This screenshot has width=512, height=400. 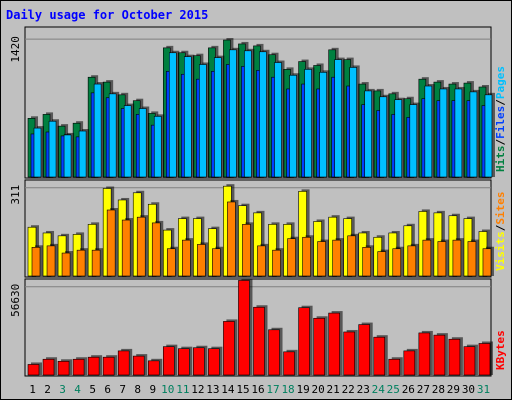 What do you see at coordinates (32, 389) in the screenshot?
I see `x-tick-label-day-1: 1` at bounding box center [32, 389].